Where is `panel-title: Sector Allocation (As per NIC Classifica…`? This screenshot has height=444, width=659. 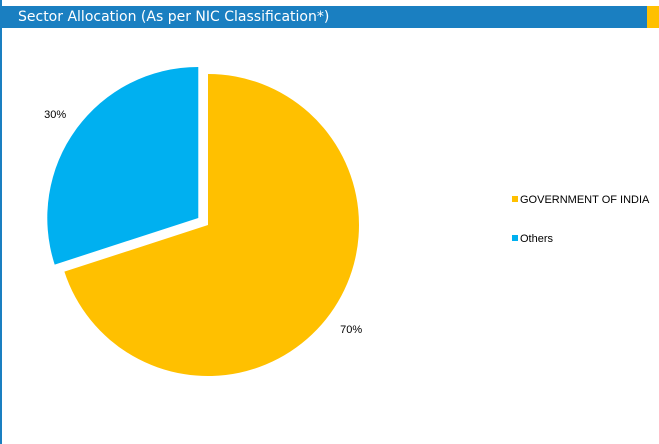 panel-title: Sector Allocation (As per NIC Classifica… is located at coordinates (174, 17).